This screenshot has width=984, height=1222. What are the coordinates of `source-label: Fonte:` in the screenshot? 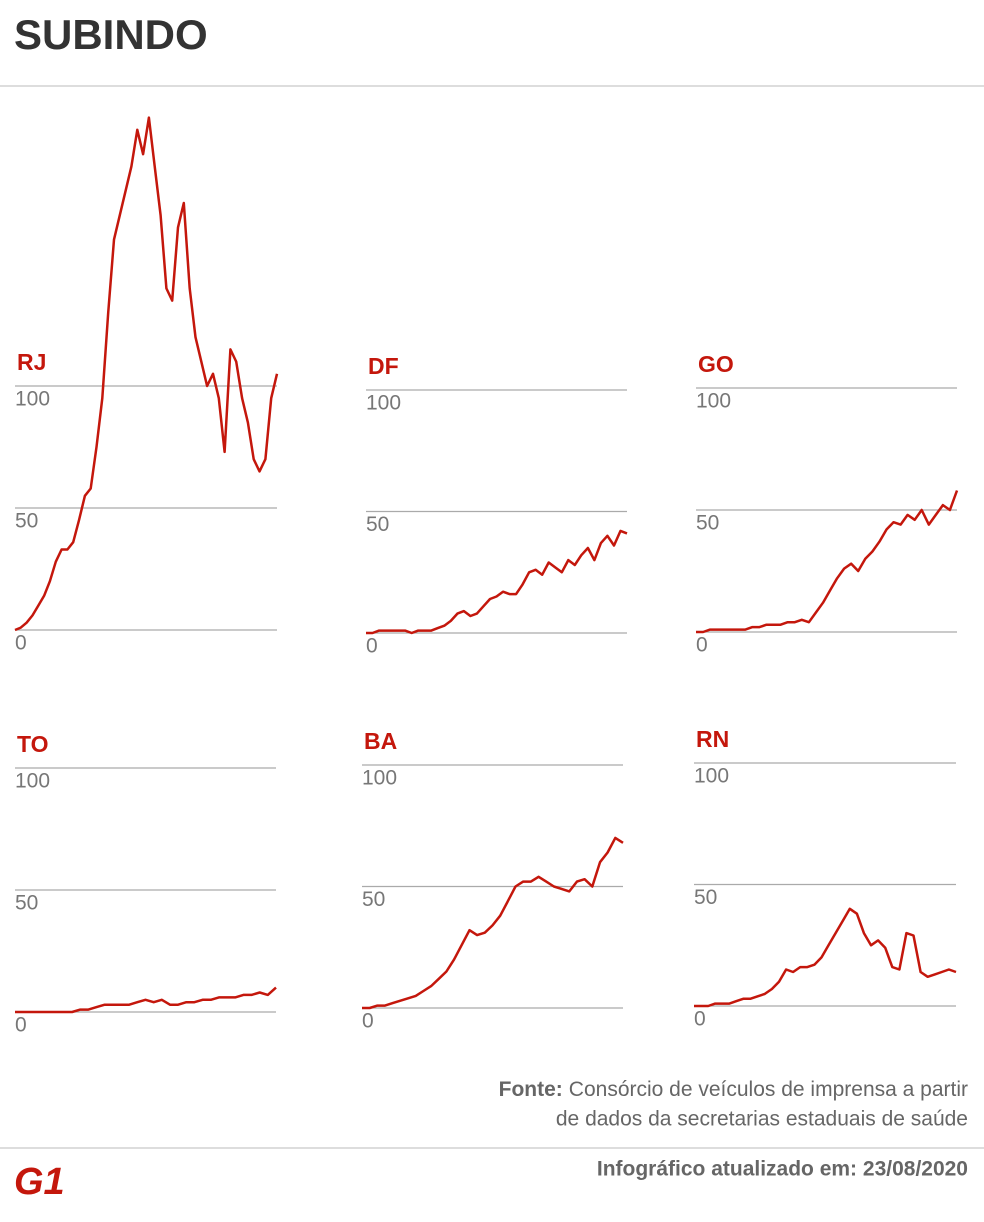 It's located at (531, 1089).